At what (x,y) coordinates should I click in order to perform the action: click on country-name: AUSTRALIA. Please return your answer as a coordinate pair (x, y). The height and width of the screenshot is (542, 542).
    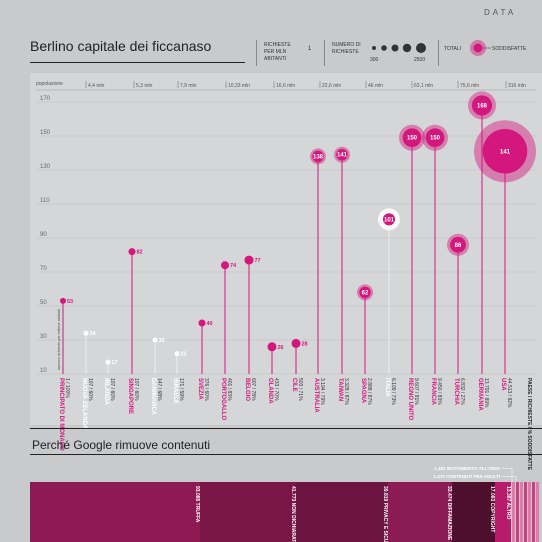
    Looking at the image, I should click on (316, 395).